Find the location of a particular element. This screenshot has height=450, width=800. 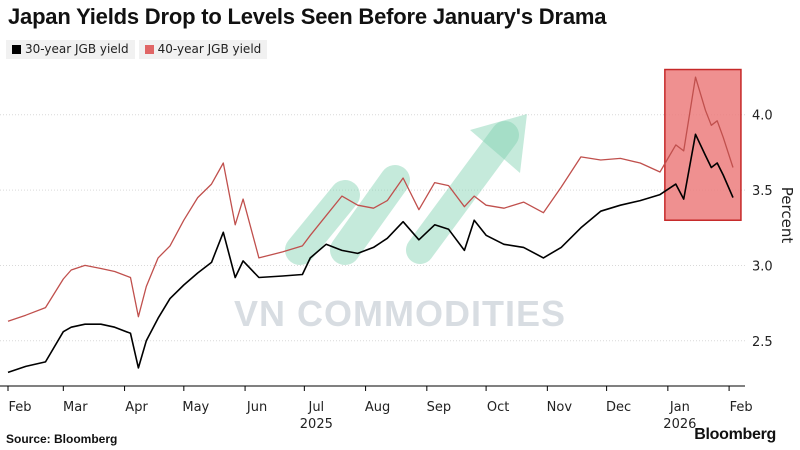

y-axis-label: Percent is located at coordinates (787, 215).